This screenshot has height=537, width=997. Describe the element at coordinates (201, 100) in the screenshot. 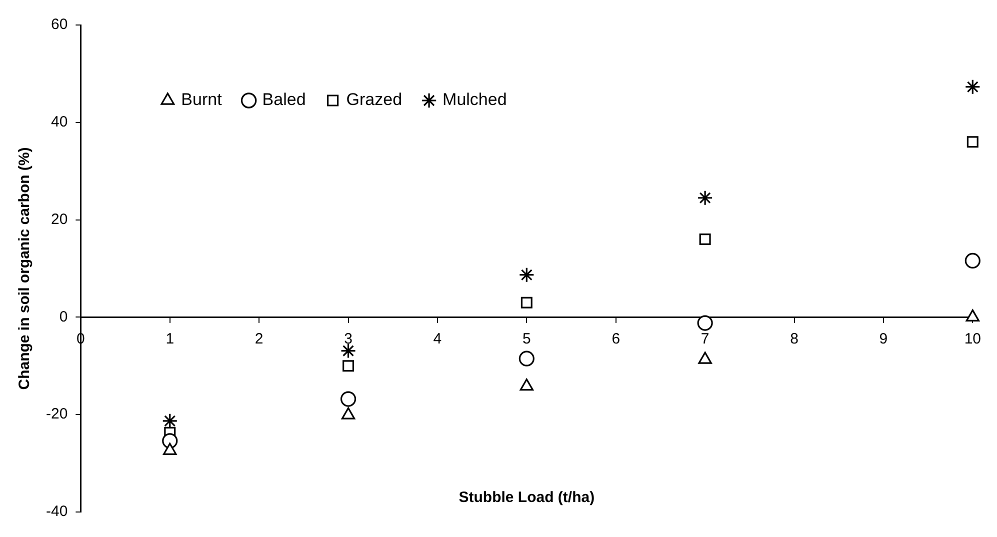

I see `legend-label: Burnt` at that location.